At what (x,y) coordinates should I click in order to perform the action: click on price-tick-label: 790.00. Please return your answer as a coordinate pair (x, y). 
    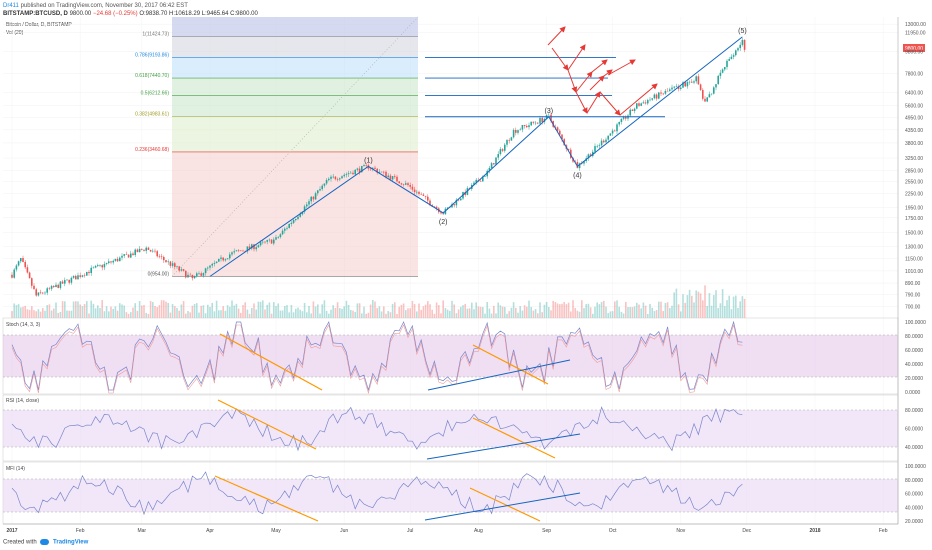
    Looking at the image, I should click on (913, 296).